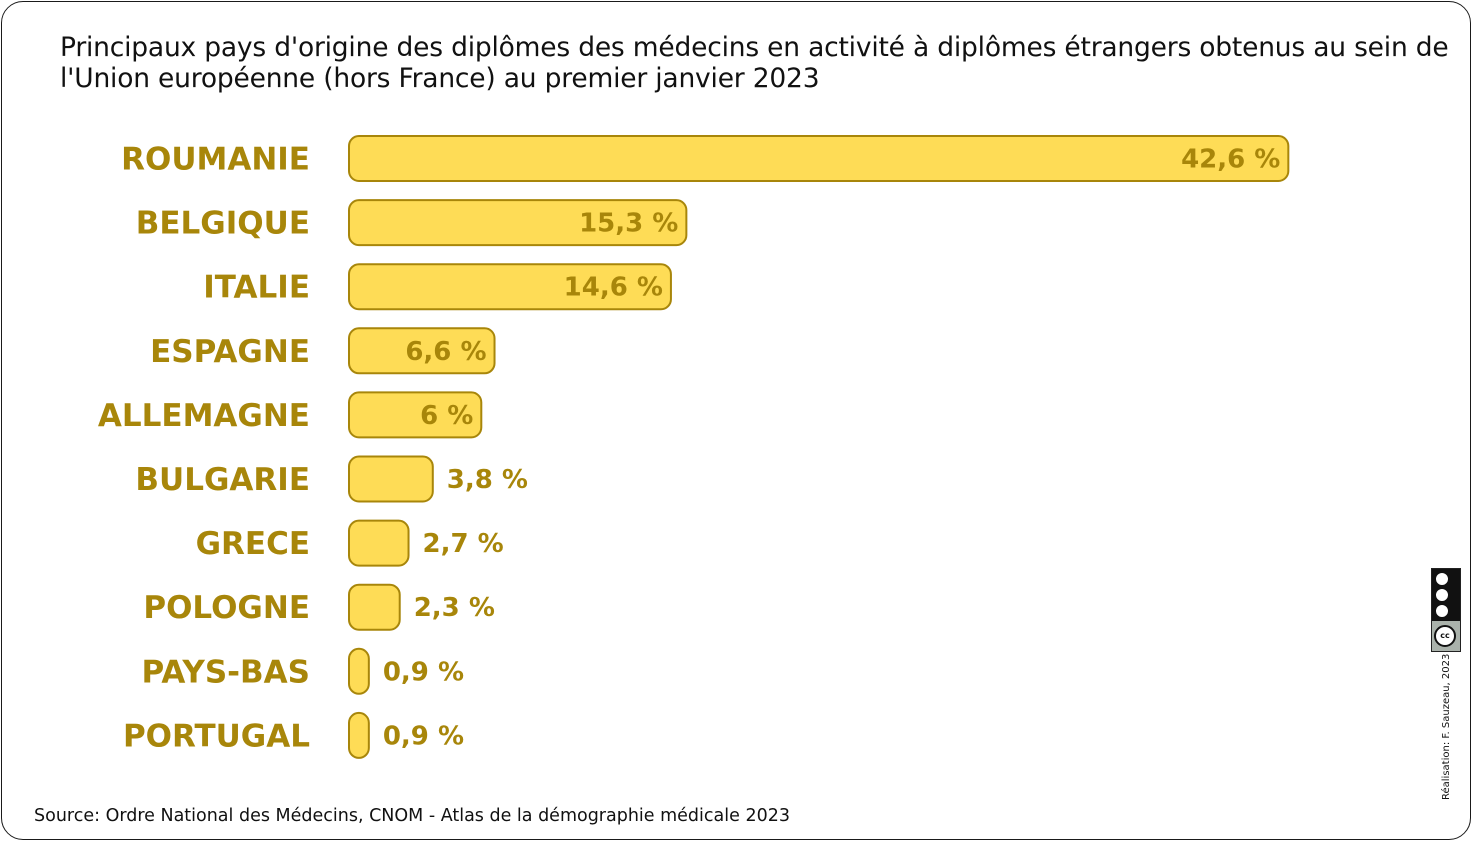 The width and height of the screenshot is (1474, 843). What do you see at coordinates (379, 543) in the screenshot?
I see `bar-grece` at bounding box center [379, 543].